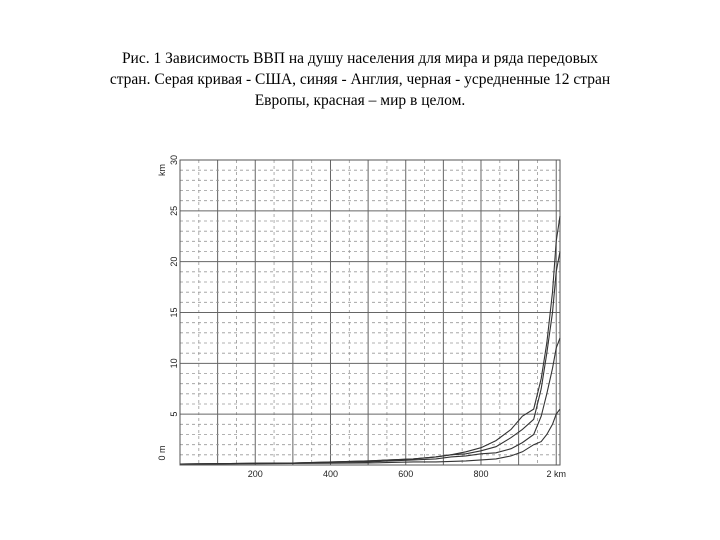  I want to click on y-tick-label: 20, so click(174, 262).